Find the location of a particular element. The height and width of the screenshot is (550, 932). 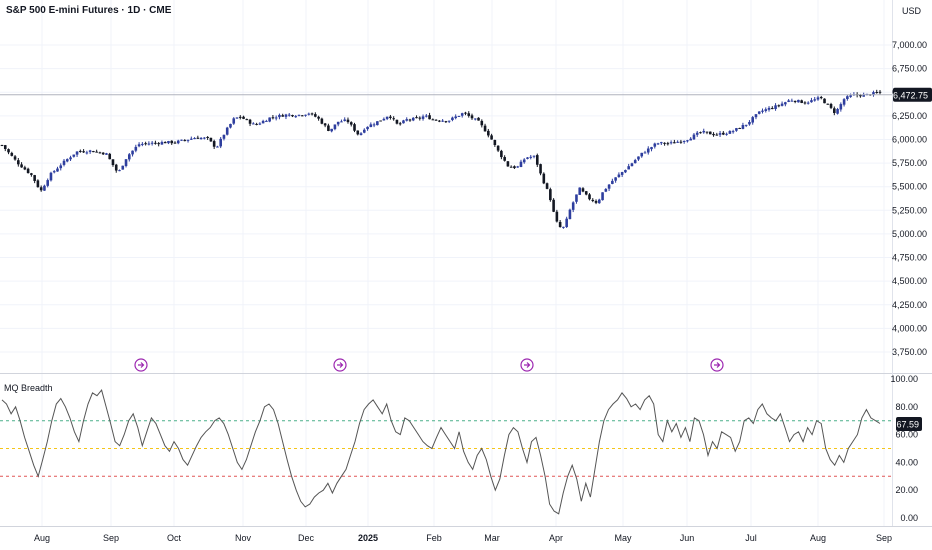

indicator-title: MQ Breadth is located at coordinates (28, 388).